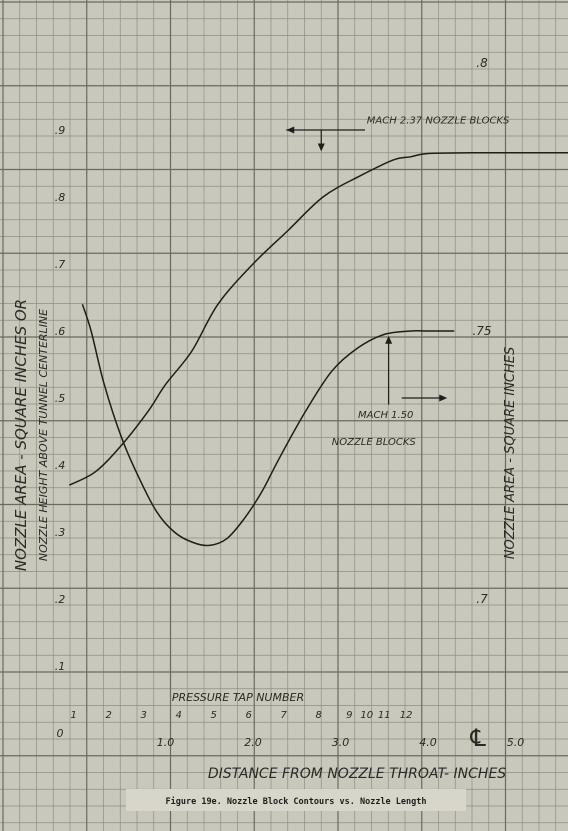 The image size is (568, 831). I want to click on pressure-tap-number: 2, so click(108, 715).